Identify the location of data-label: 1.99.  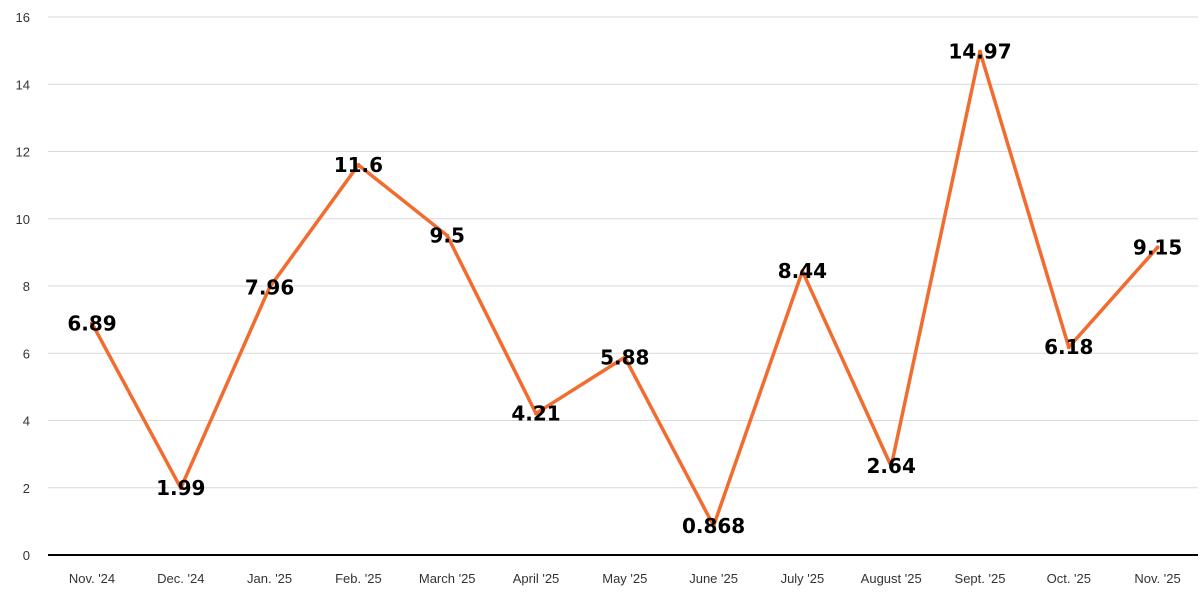
(180, 488).